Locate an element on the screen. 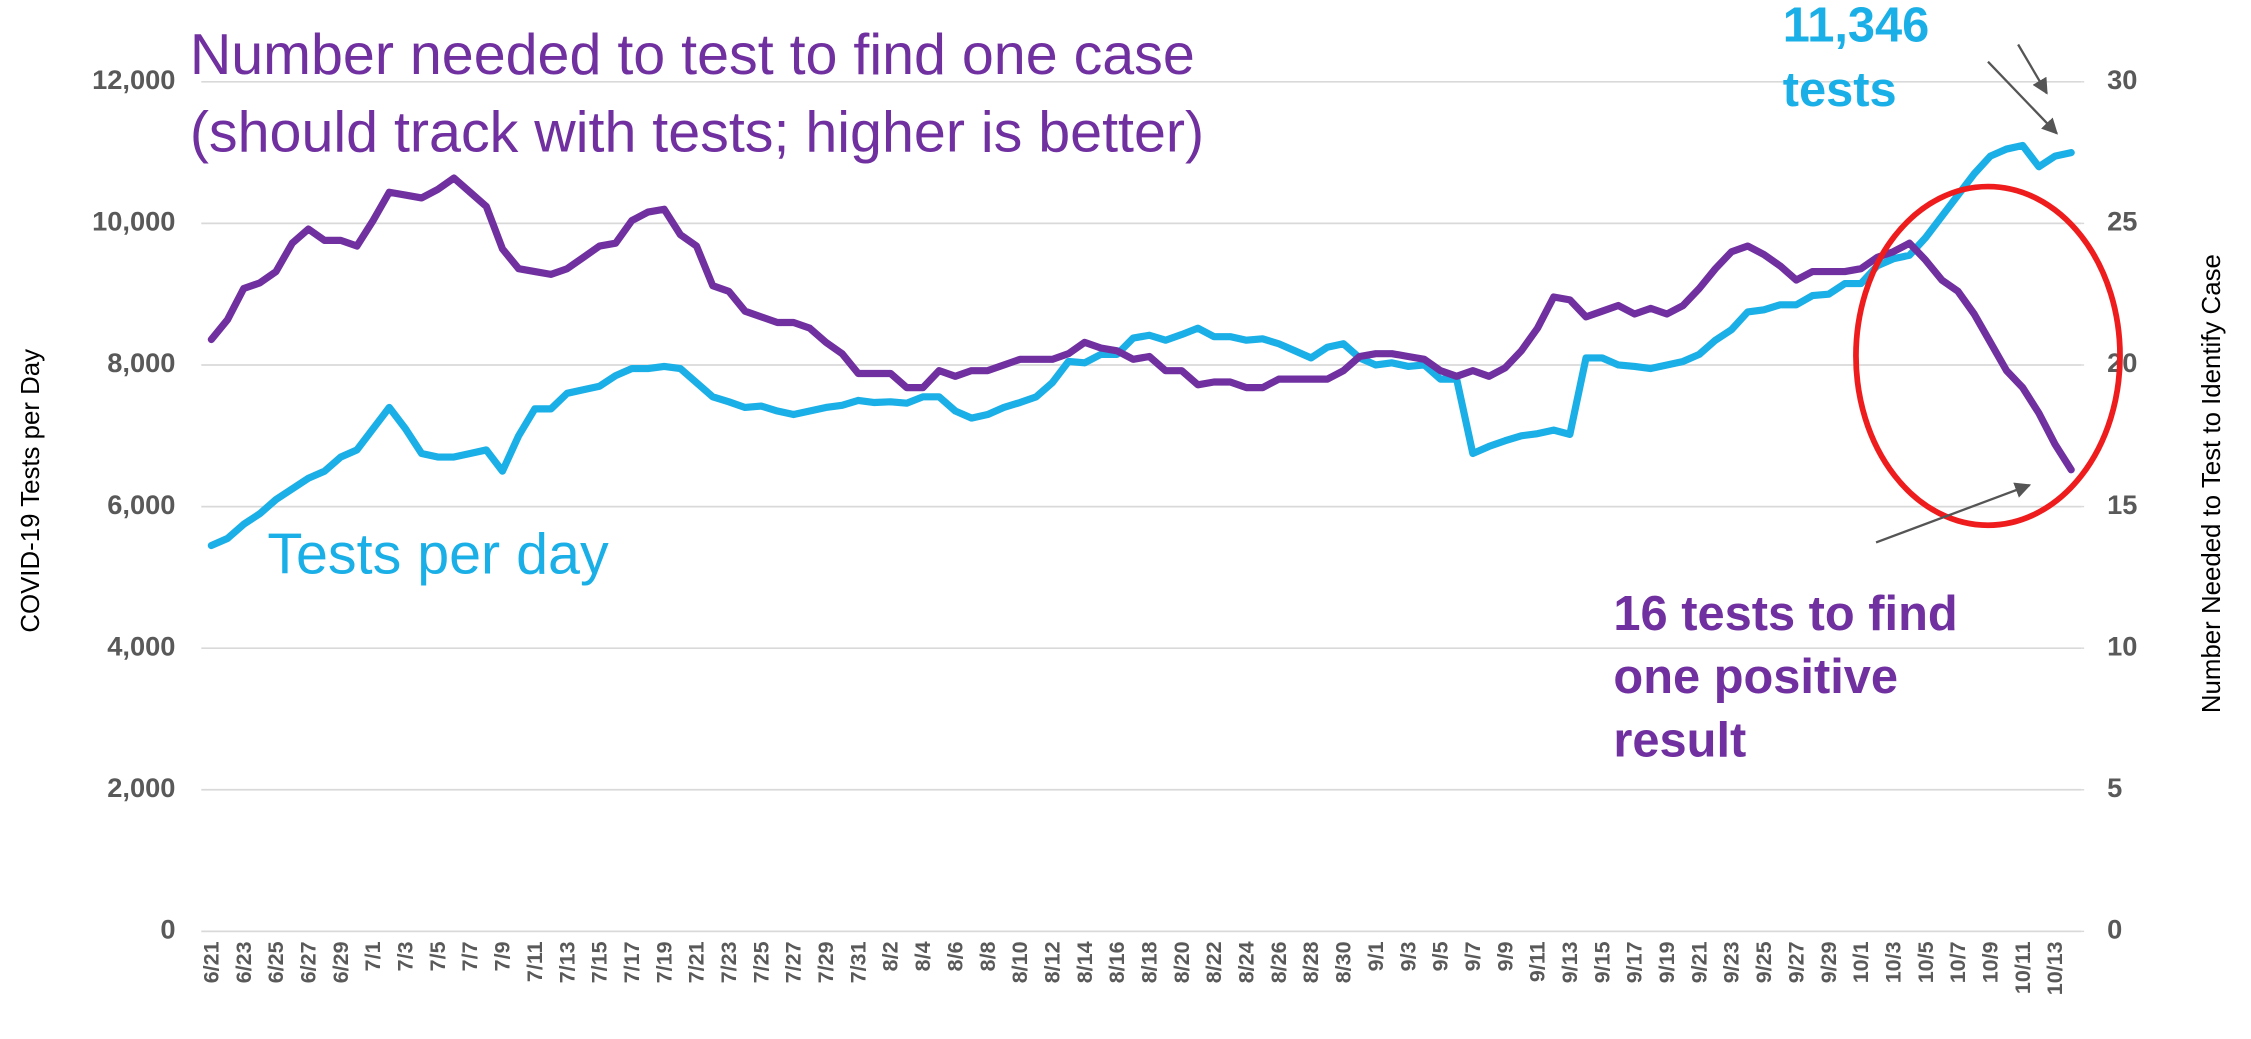 Image resolution: width=2251 pixels, height=1039 pixels. x-tick-label: 8/24 is located at coordinates (1247, 962).